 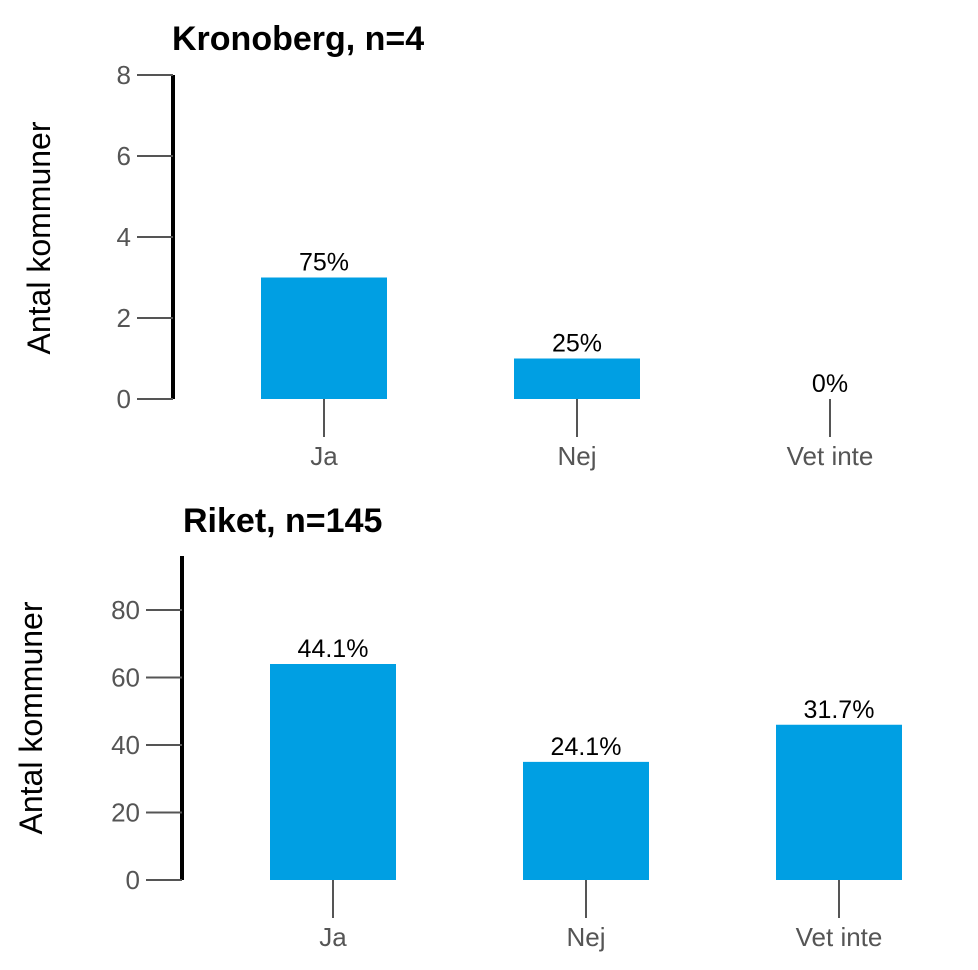 I want to click on data-label: 0%, so click(x=830, y=384).